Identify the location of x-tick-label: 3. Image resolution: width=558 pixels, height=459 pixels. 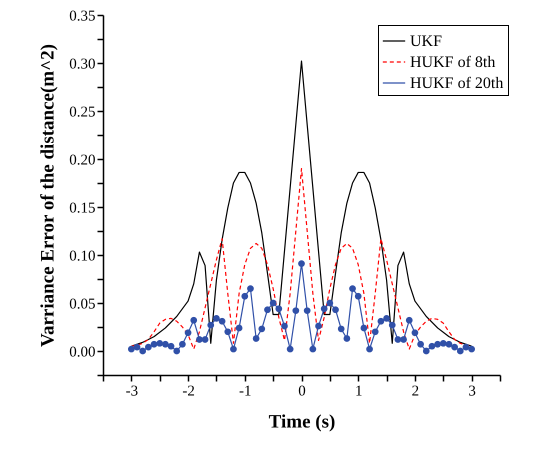
(472, 392).